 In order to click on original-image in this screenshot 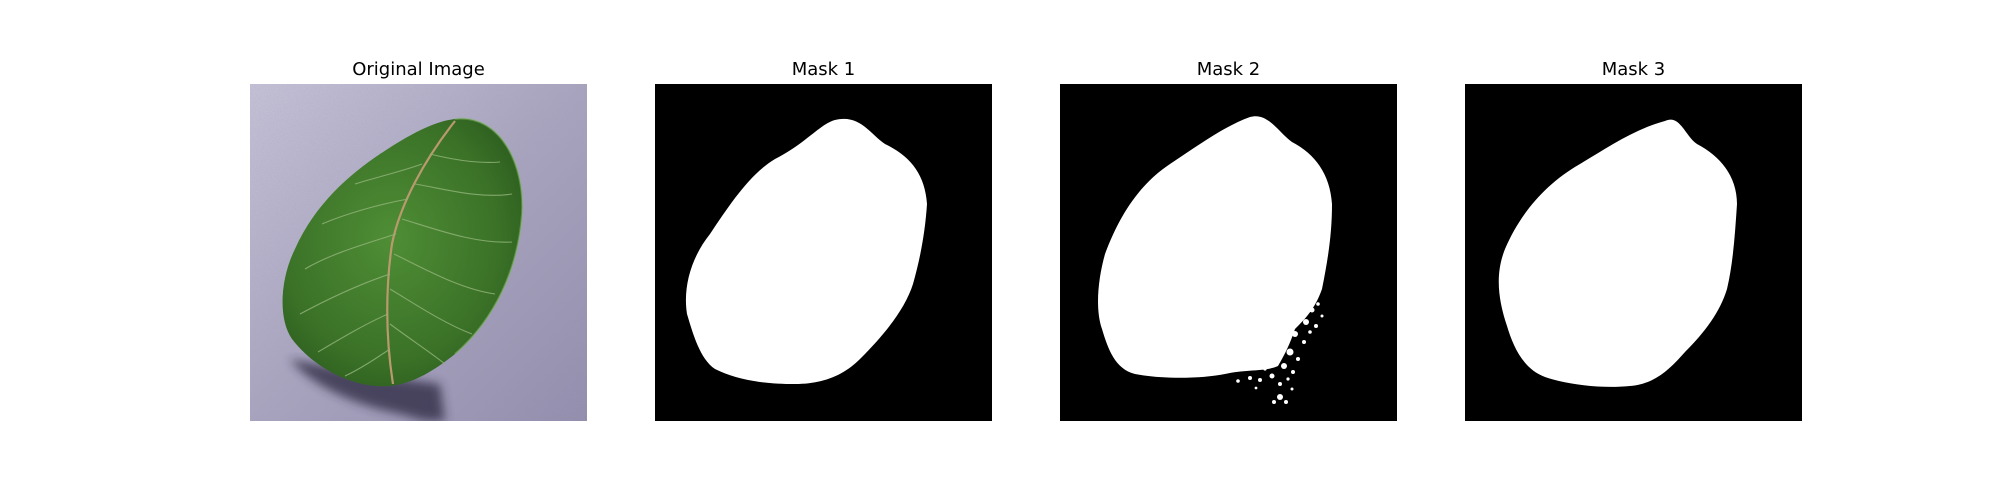, I will do `click(418, 252)`.